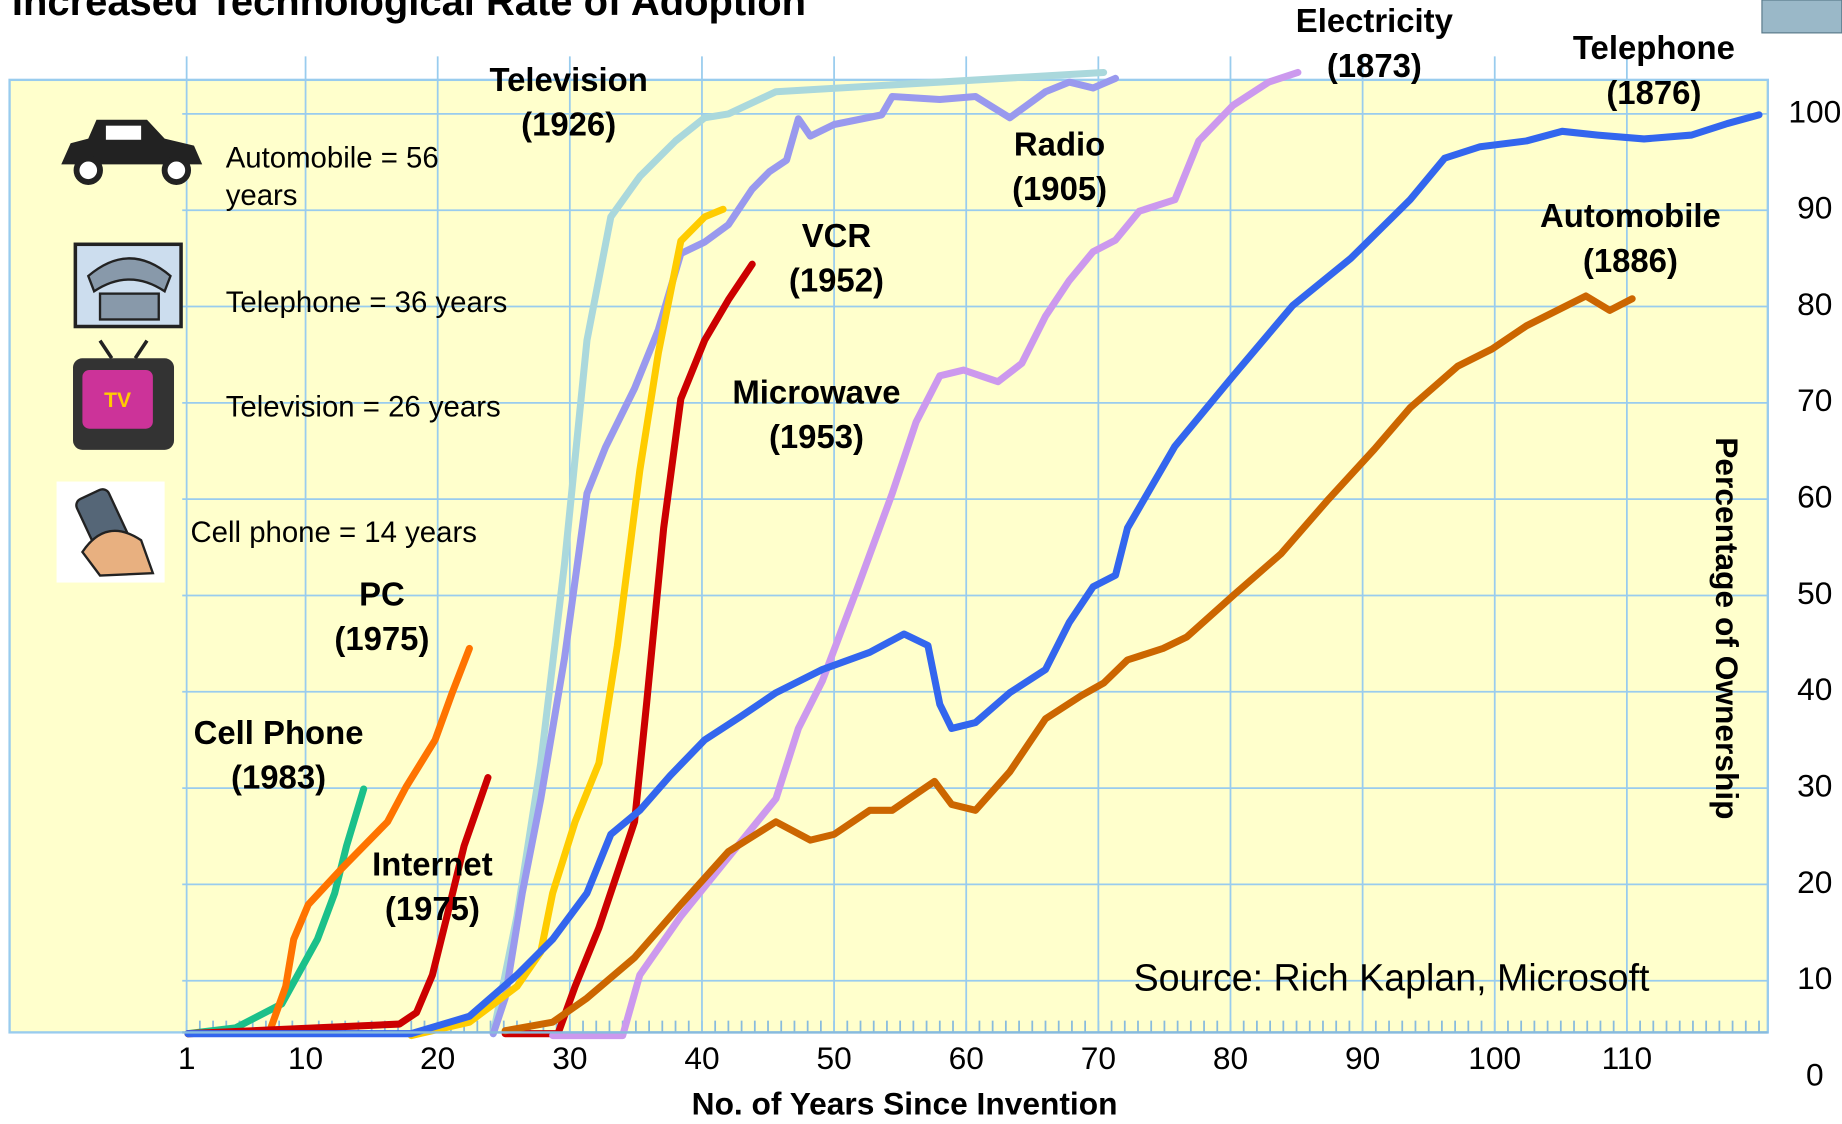 This screenshot has height=1124, width=1842. I want to click on phone-icon, so click(128, 285).